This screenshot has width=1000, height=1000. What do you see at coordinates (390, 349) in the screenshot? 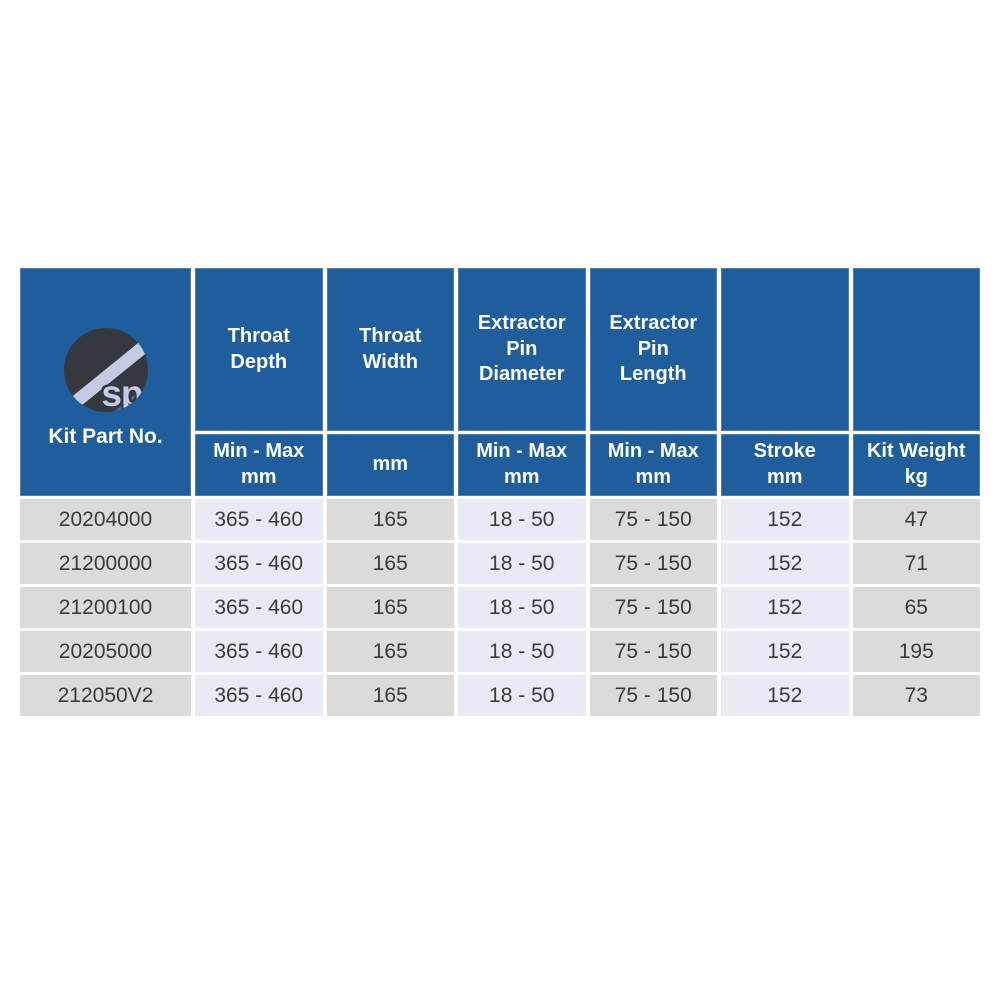
I see `header-throat-width: Throat Width` at bounding box center [390, 349].